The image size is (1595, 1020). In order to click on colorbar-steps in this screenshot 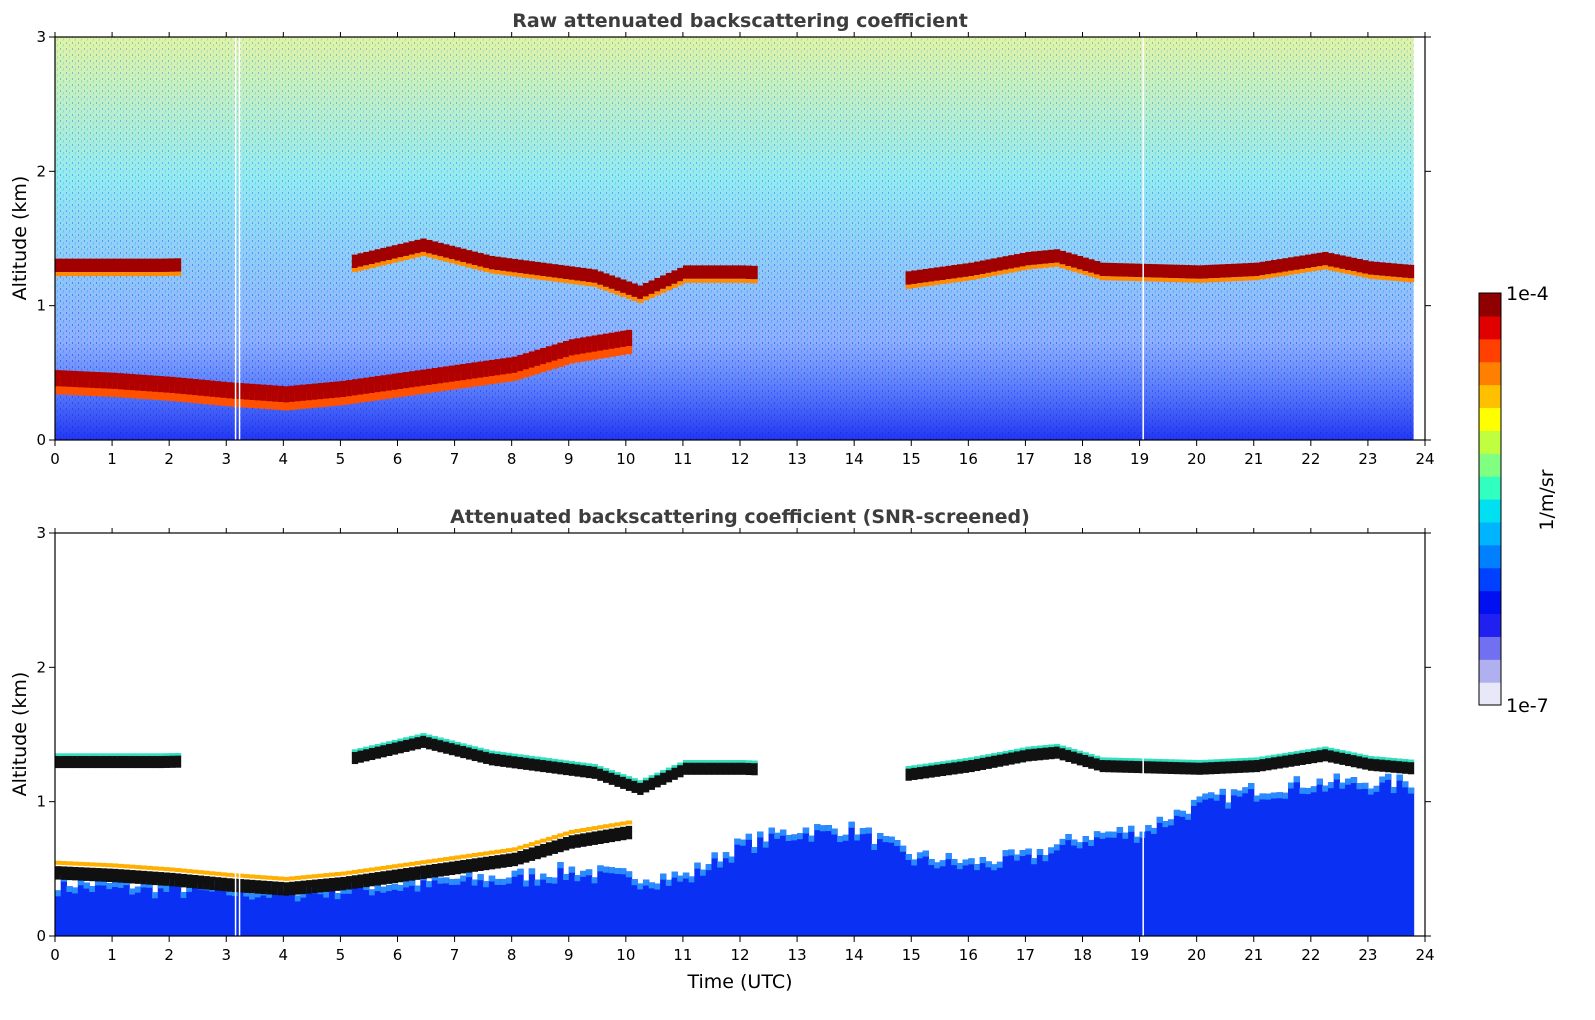, I will do `click(1490, 499)`.